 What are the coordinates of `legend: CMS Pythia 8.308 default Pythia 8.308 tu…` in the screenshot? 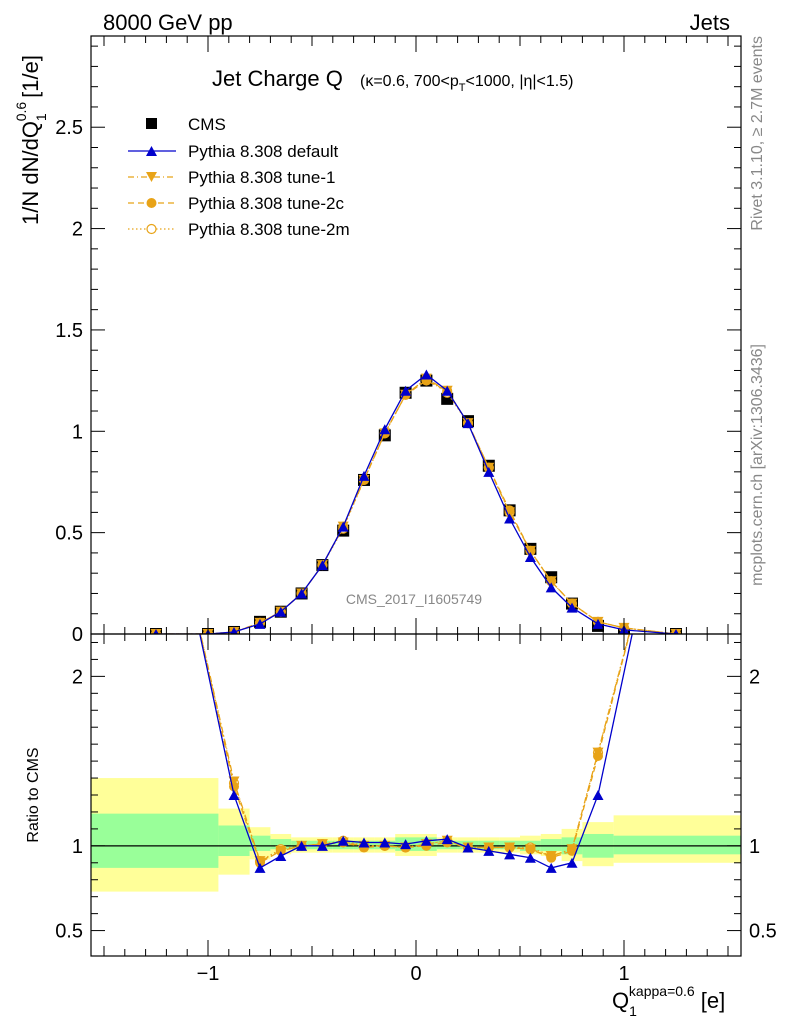 It's located at (239, 177).